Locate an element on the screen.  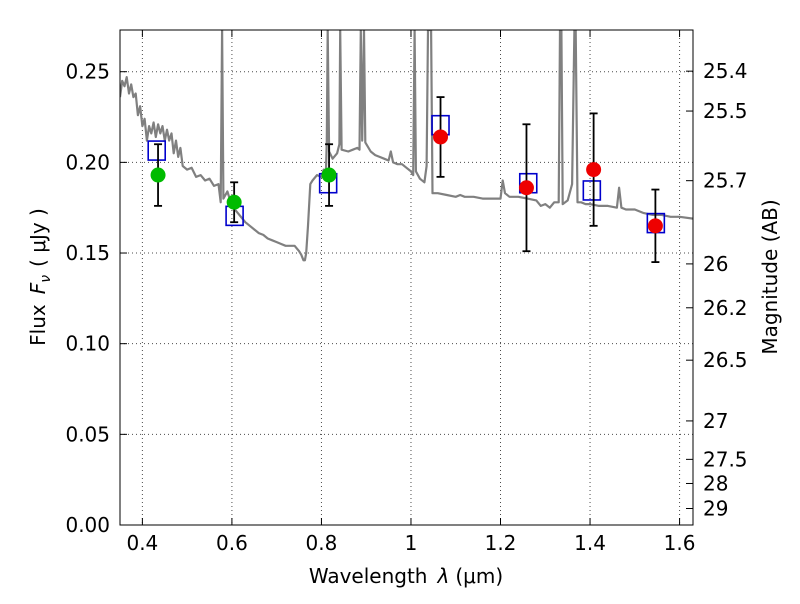
x-axis-label: Wavelength λ (μm) is located at coordinates (406, 576).